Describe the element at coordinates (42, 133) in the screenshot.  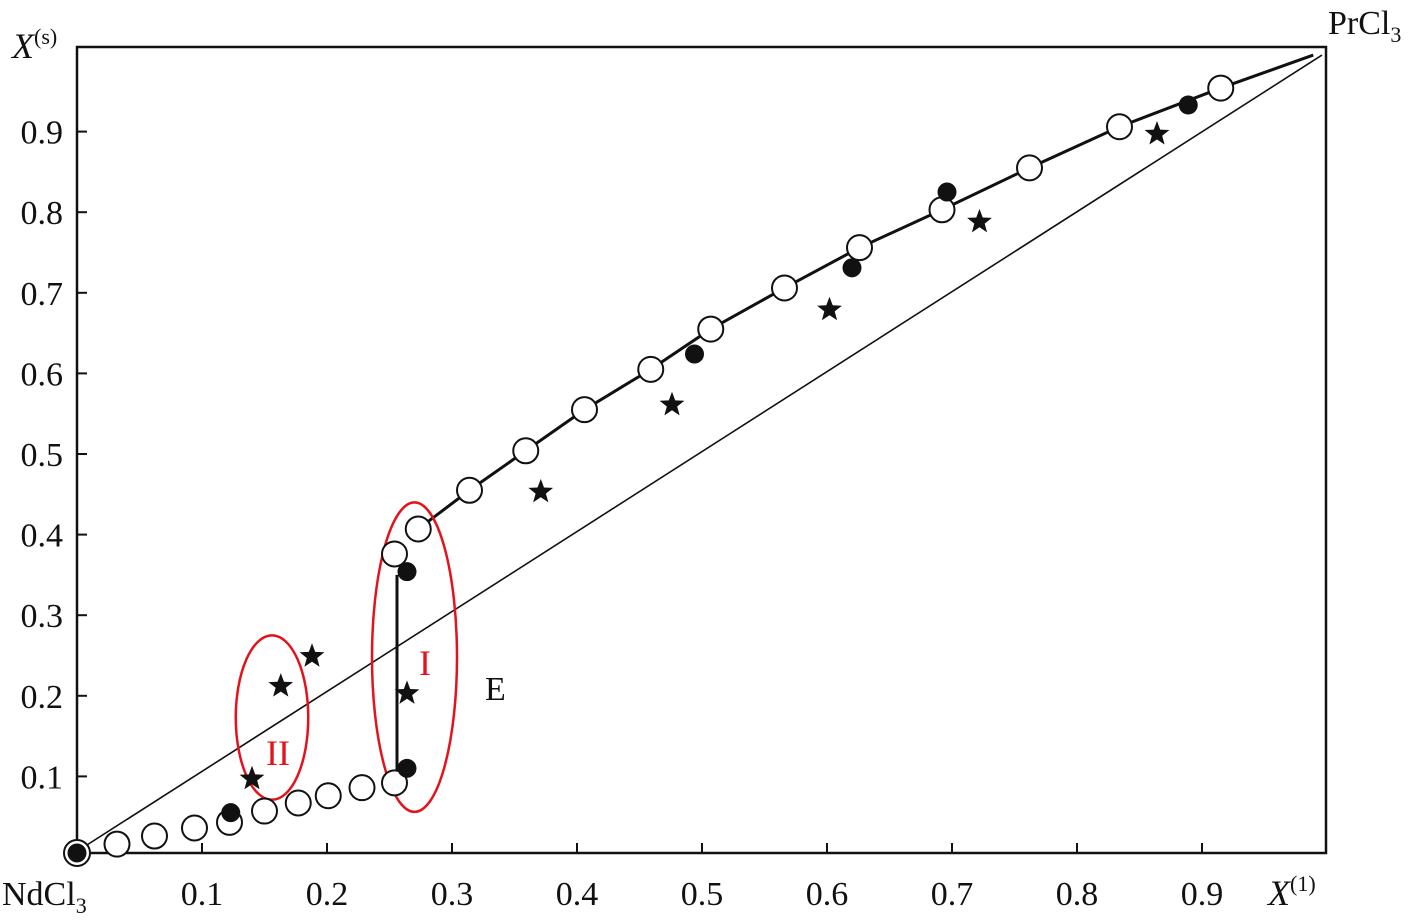
I see `y-tick-label: 0.9` at that location.